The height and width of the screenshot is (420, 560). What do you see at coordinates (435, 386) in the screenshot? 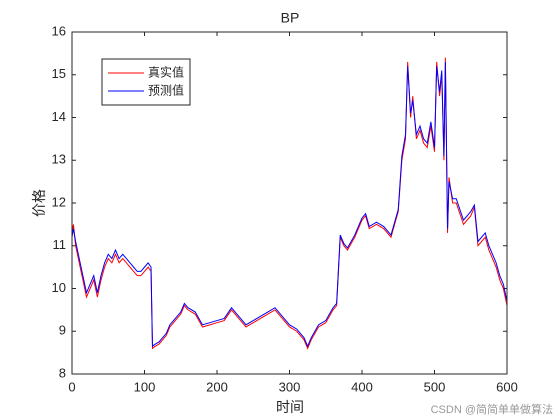
I see `x-tick-label: 500` at bounding box center [435, 386].